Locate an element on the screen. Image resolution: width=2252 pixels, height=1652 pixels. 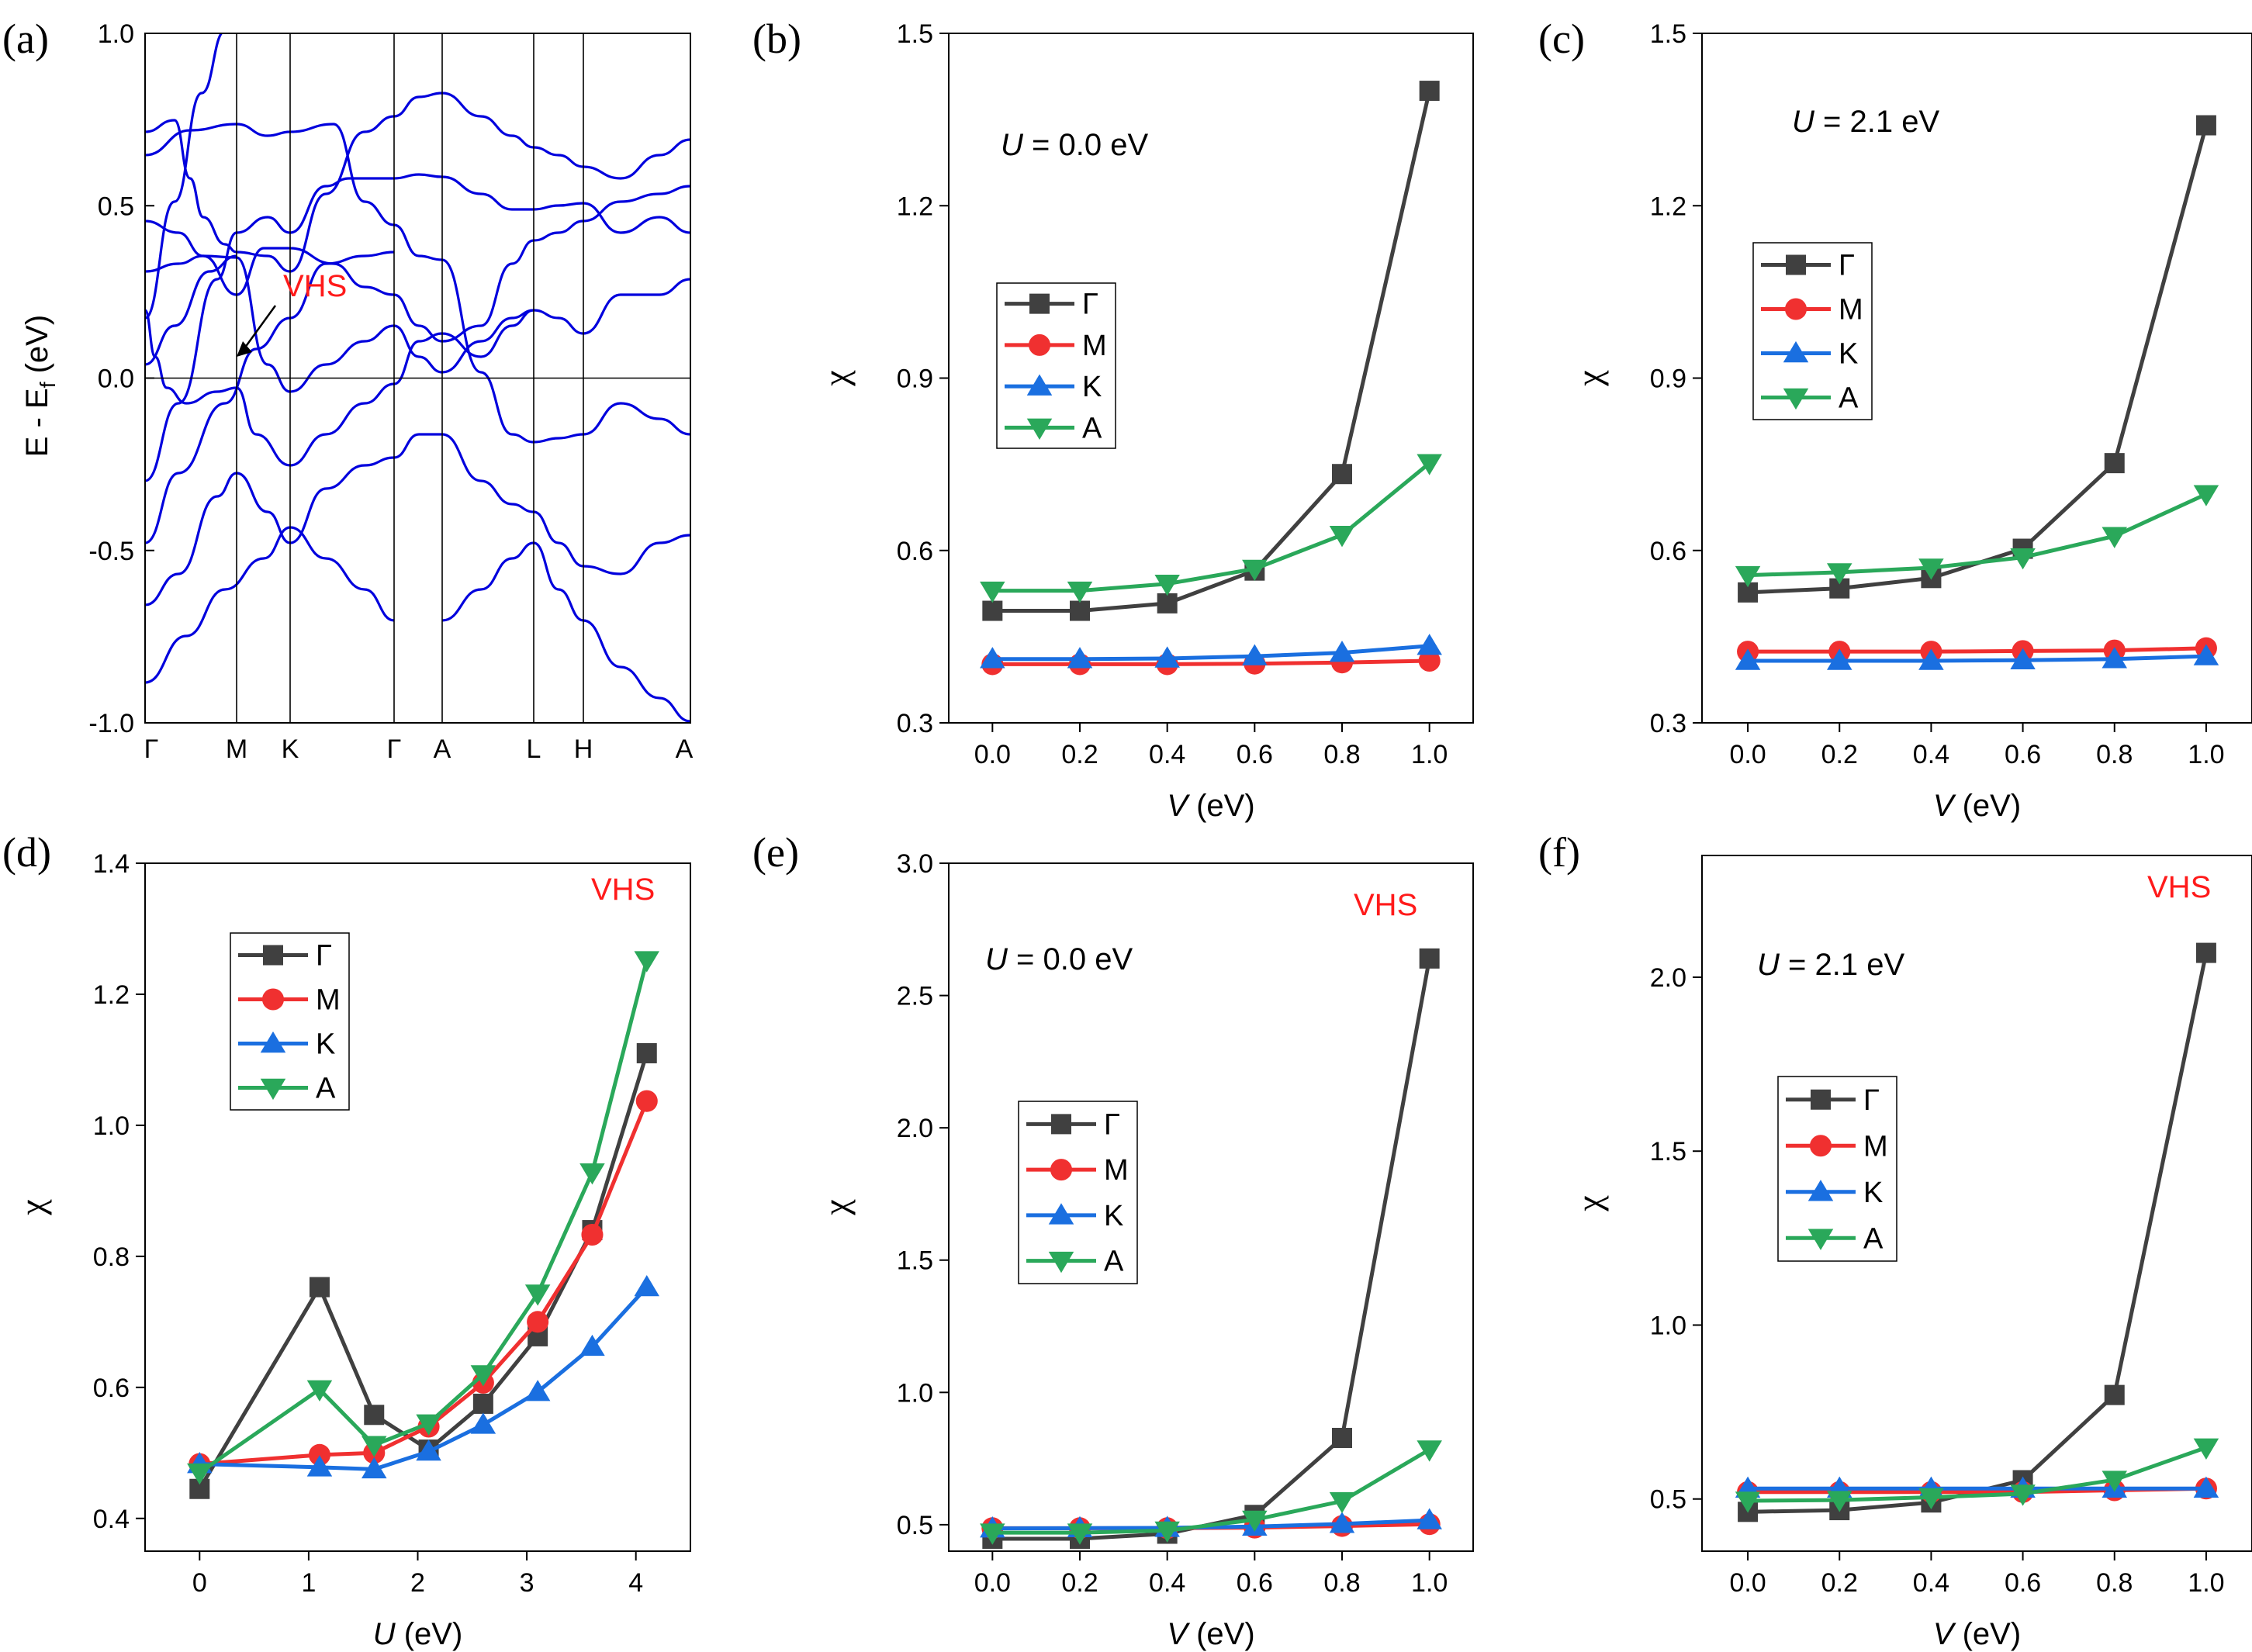
y-tick-label: 3.0 is located at coordinates (915, 864).